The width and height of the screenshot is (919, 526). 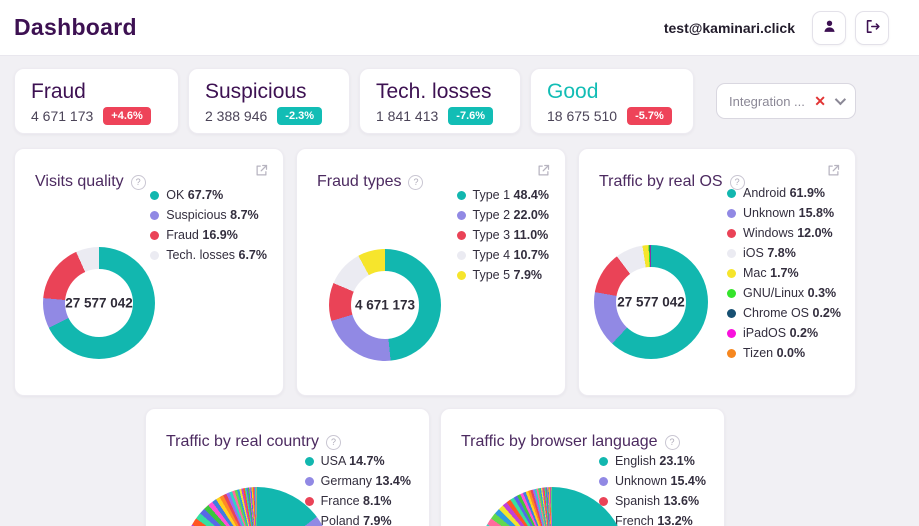 I want to click on chevron-down-icon, so click(x=840, y=99).